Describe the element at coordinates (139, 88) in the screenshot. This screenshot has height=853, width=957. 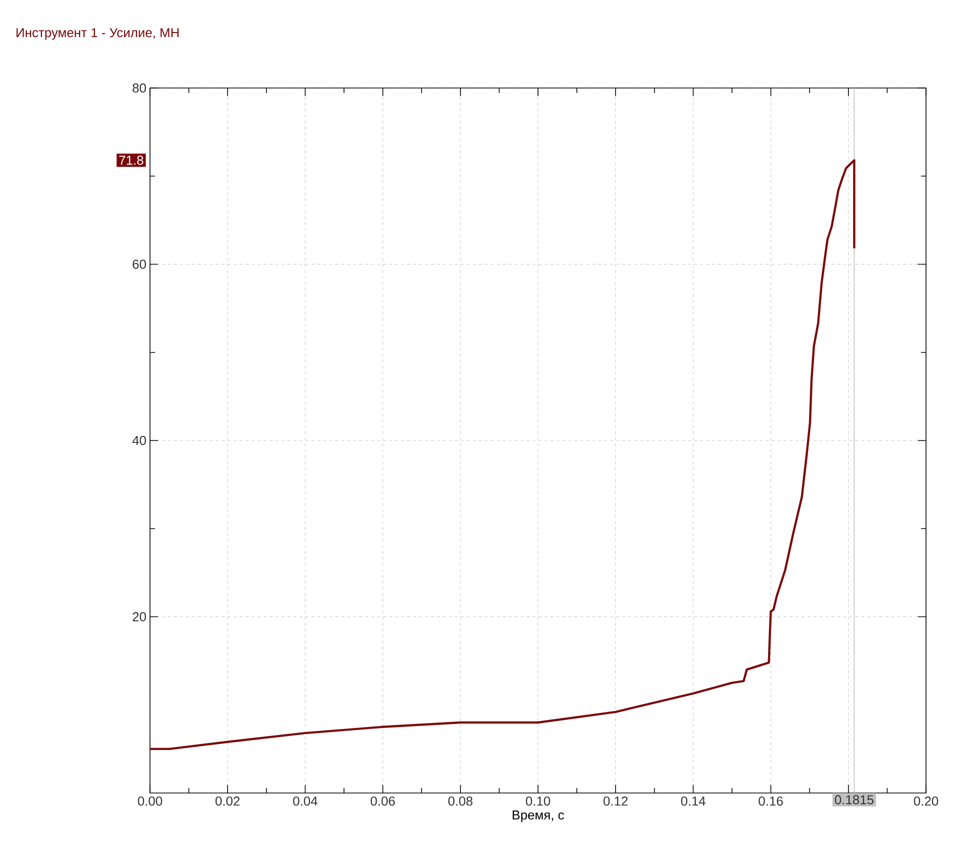
I see `y-tick-label: 80` at that location.